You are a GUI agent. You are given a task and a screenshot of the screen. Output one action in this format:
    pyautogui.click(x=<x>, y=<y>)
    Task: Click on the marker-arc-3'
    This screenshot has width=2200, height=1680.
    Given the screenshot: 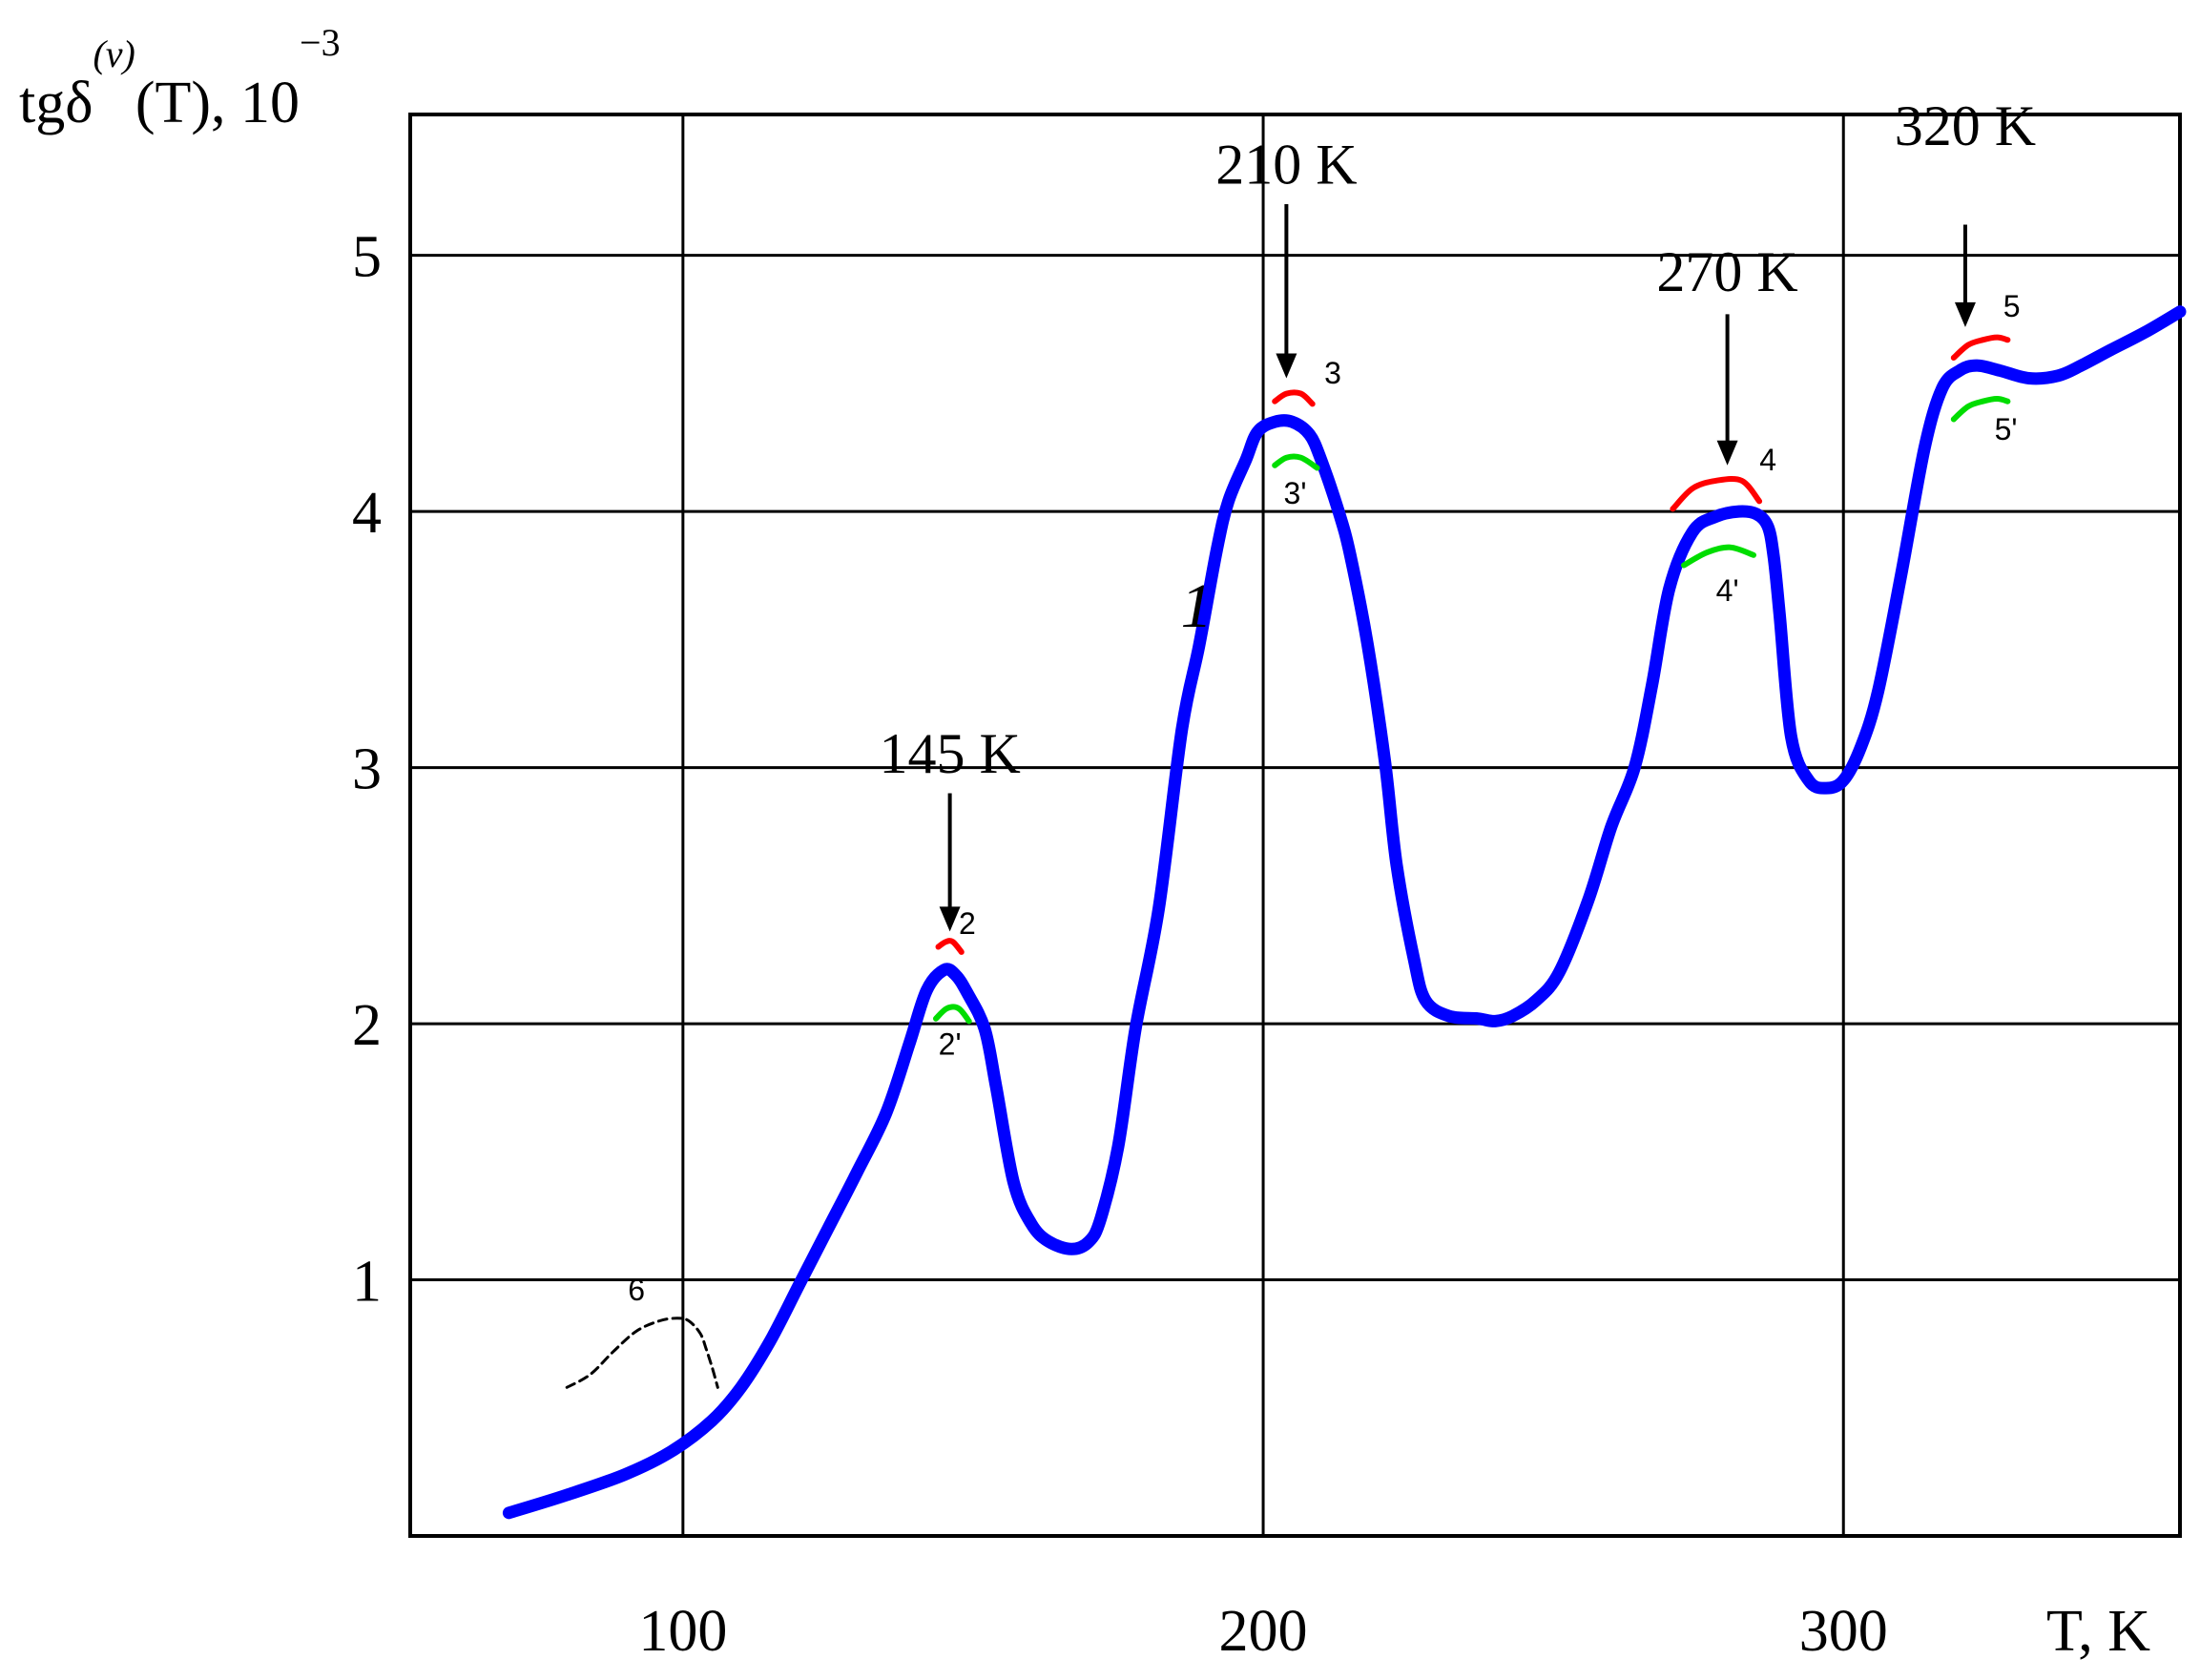 What is the action you would take?
    pyautogui.click(x=1296, y=462)
    